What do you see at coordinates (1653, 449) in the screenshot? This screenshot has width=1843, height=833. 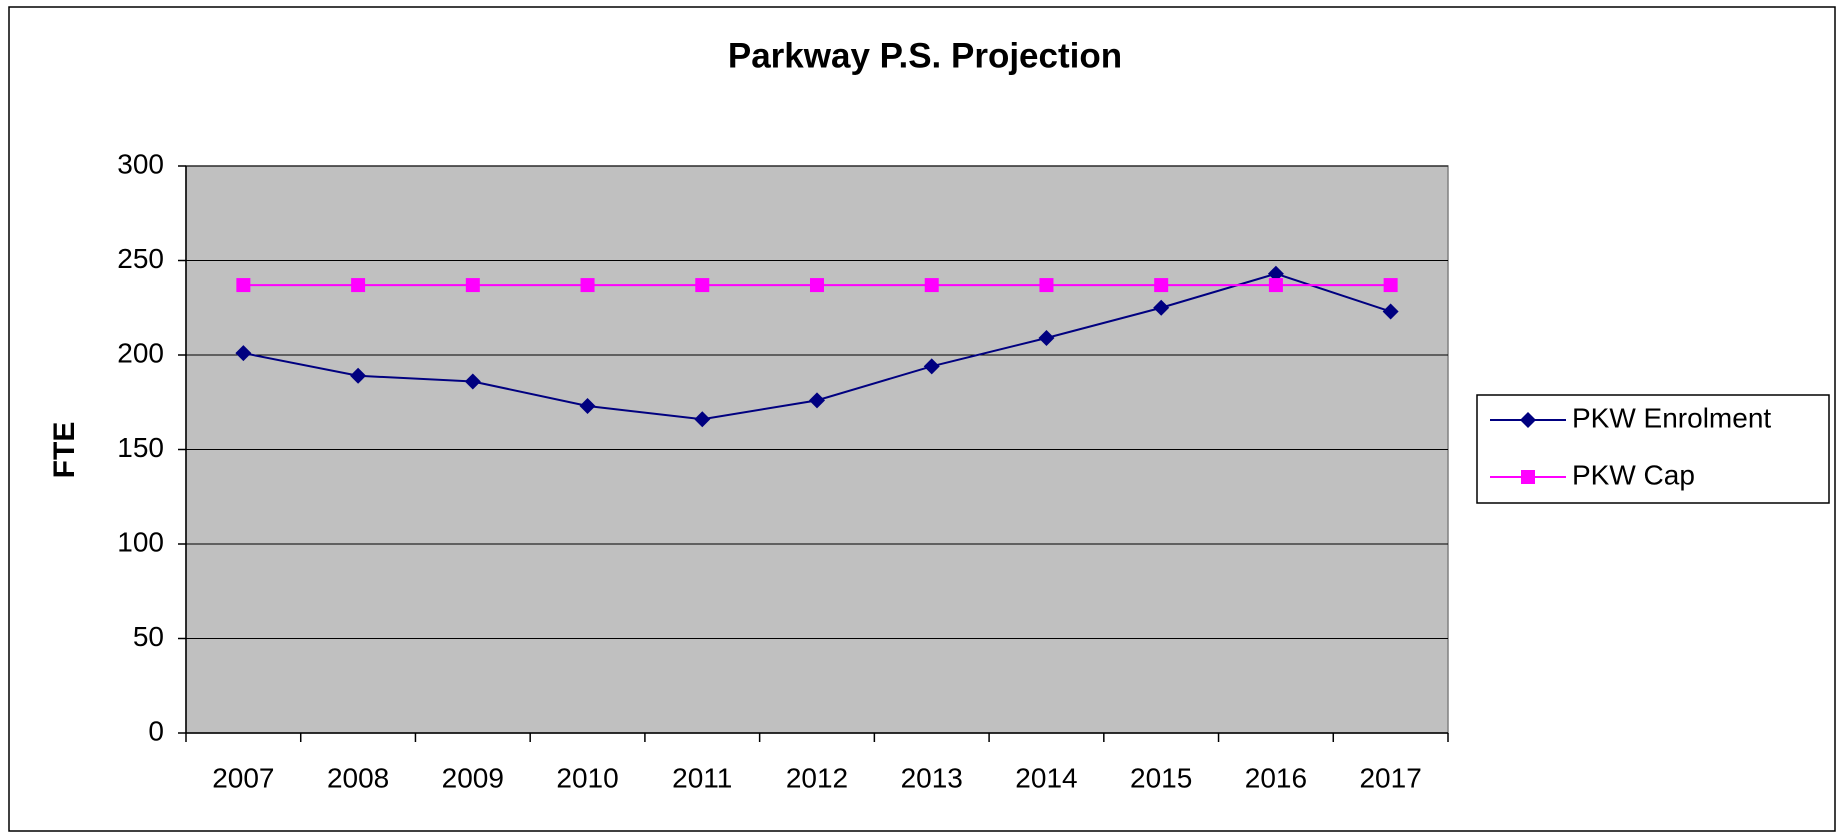 I see `legend` at bounding box center [1653, 449].